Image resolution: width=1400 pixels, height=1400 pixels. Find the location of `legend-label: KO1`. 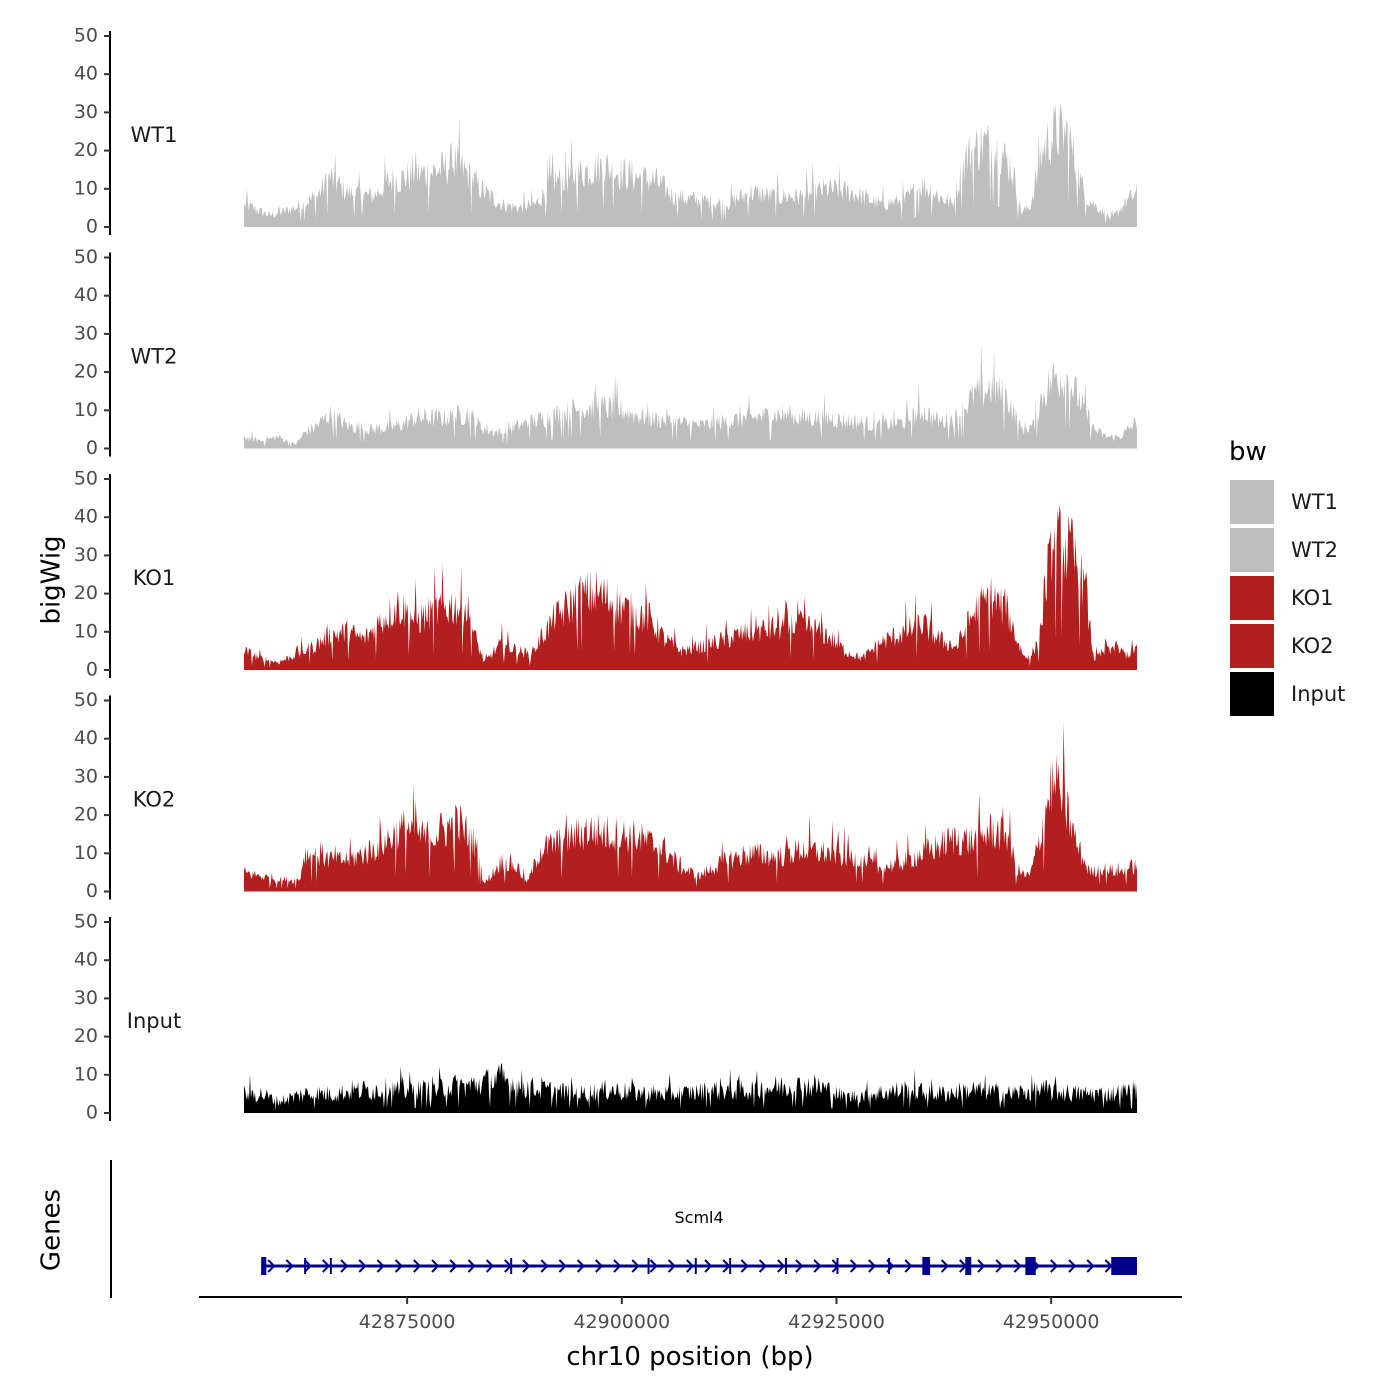

legend-label: KO1 is located at coordinates (1312, 598).